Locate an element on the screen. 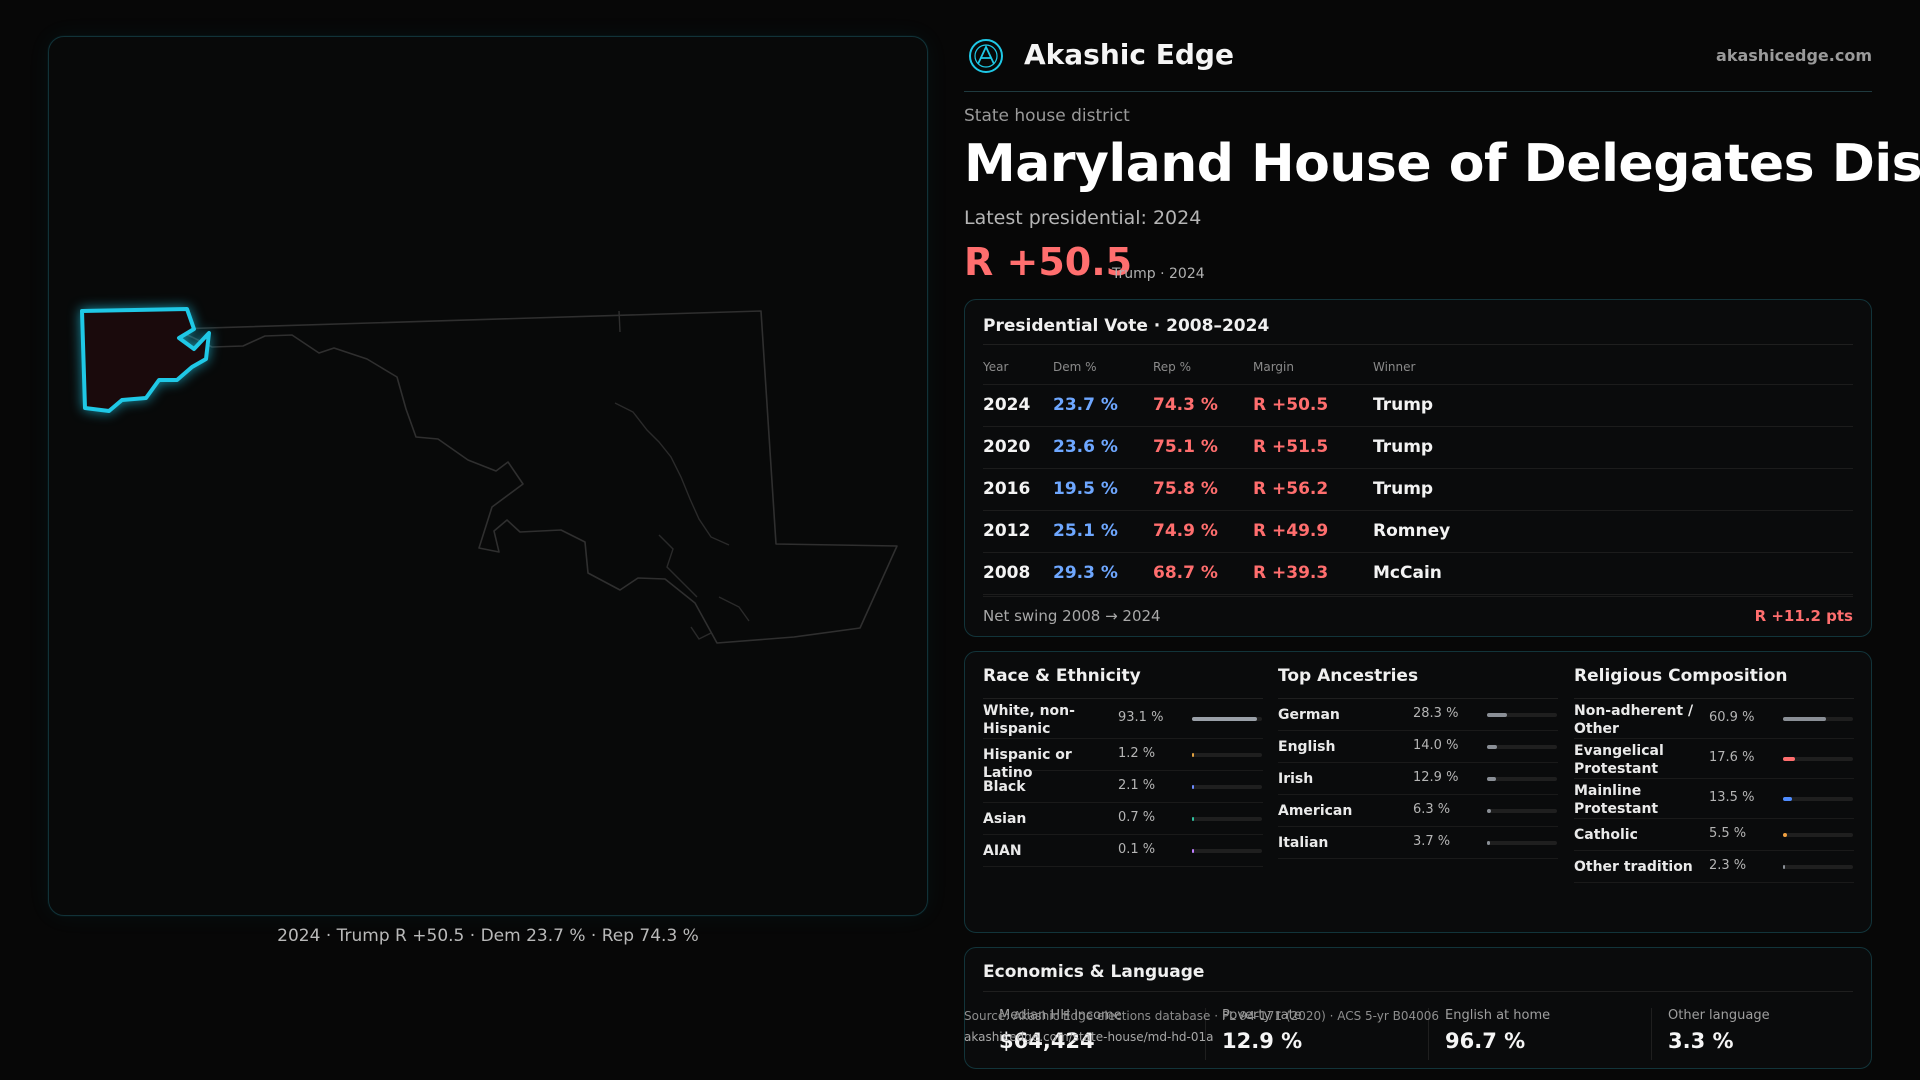 This screenshot has width=1920, height=1080. dem-cell: 23.7 % is located at coordinates (1103, 405).